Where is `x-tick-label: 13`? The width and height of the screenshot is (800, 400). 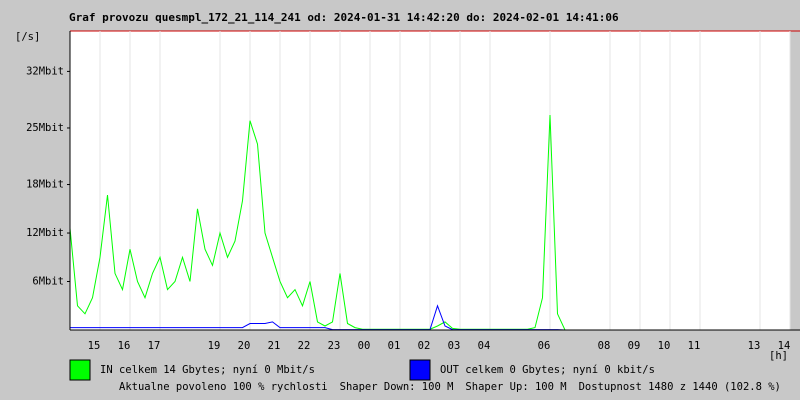
x-tick-label: 13 is located at coordinates (754, 346).